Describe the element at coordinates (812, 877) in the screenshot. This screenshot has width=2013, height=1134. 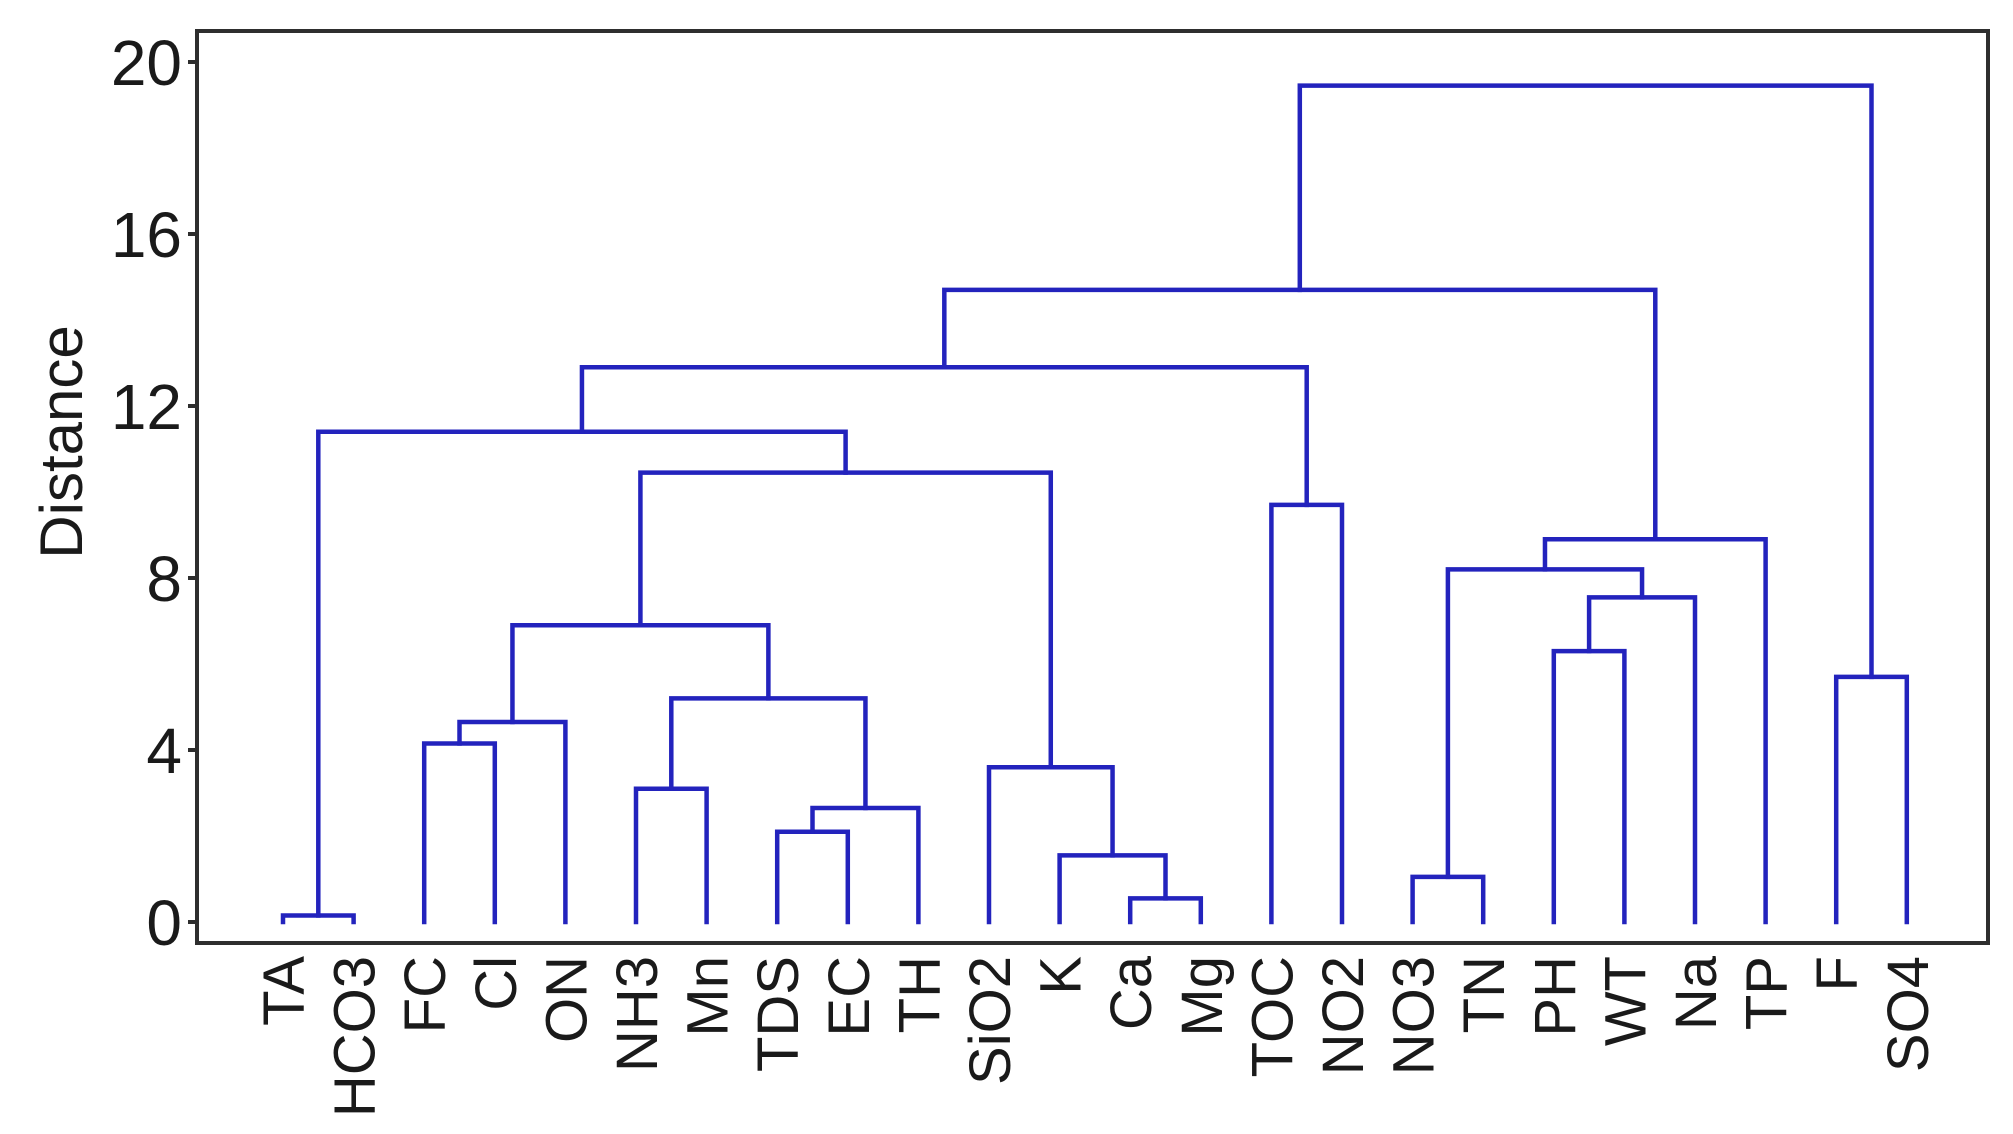
I see `merge-link-4-TDS-EC` at that location.